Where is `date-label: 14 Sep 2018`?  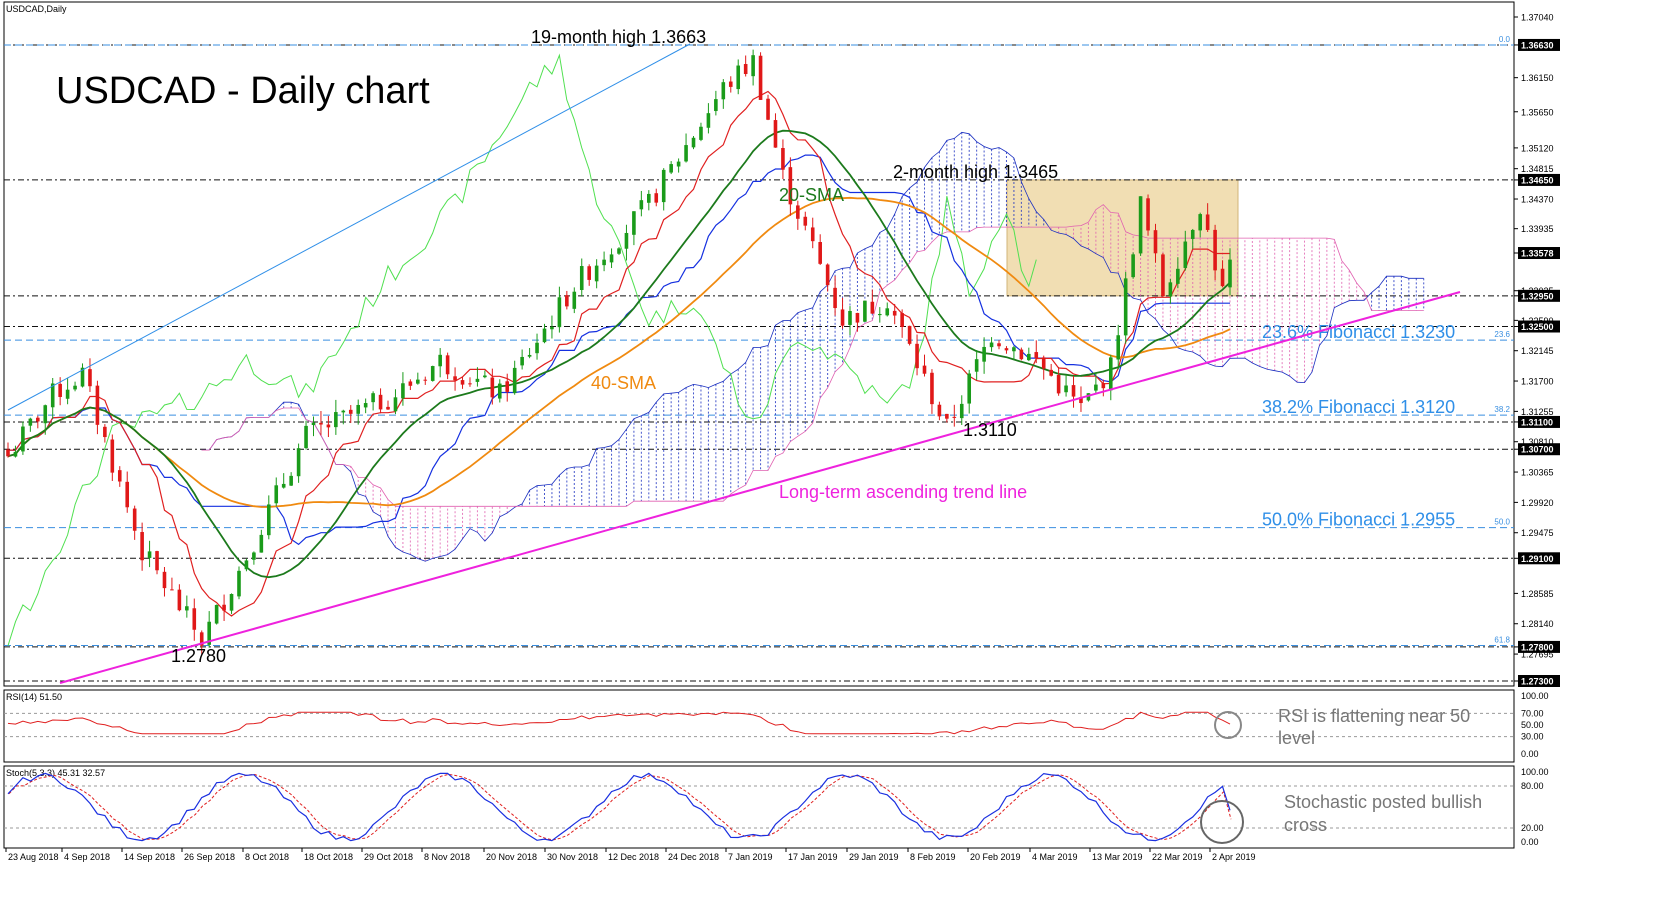
date-label: 14 Sep 2018 is located at coordinates (149, 857).